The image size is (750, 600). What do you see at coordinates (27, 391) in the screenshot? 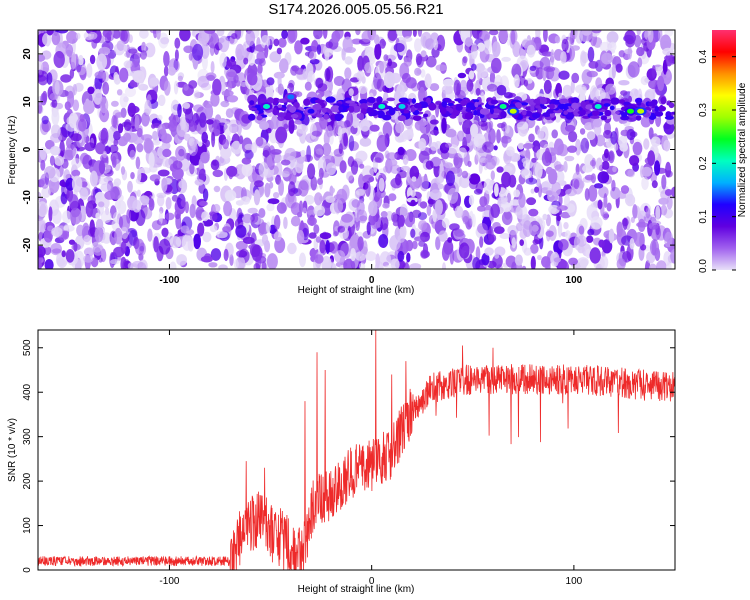
I see `snr-y-tick-label: 400` at bounding box center [27, 391].